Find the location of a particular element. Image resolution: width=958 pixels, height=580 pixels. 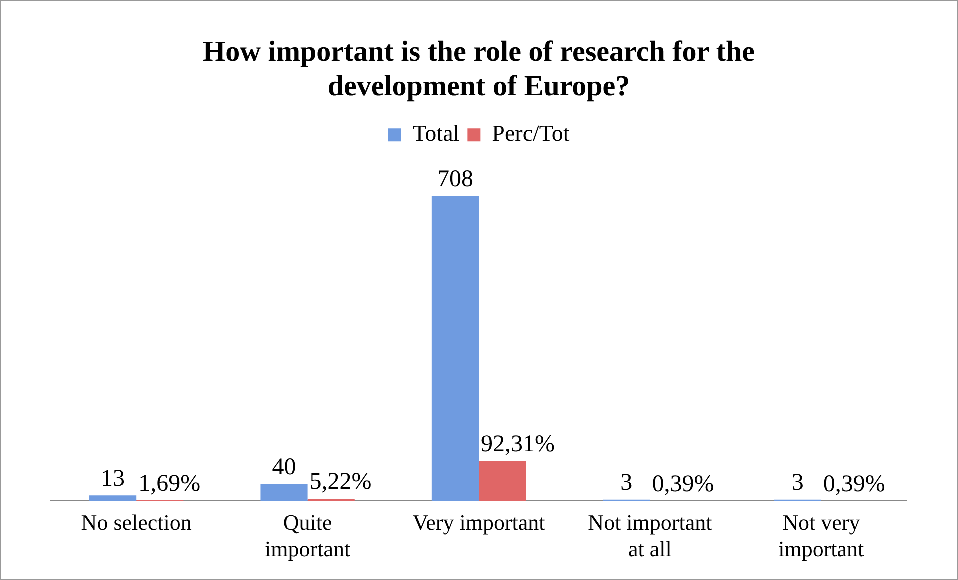

x-tick-label: Very important is located at coordinates (479, 523).